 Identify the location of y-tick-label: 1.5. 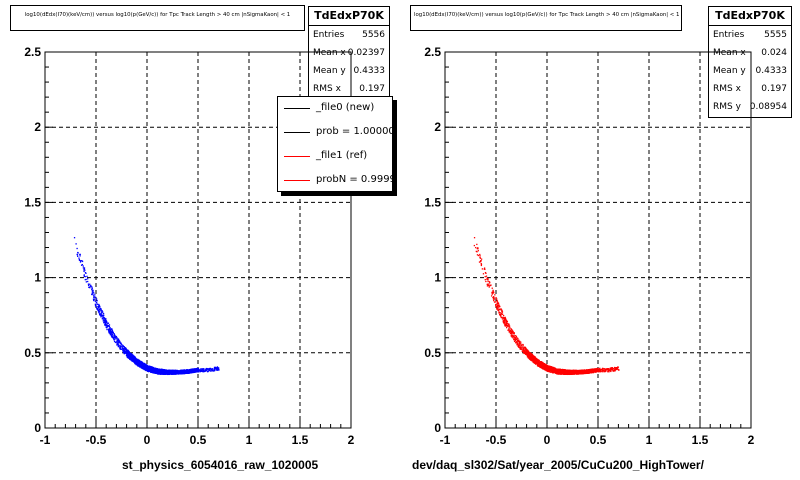
(32, 202).